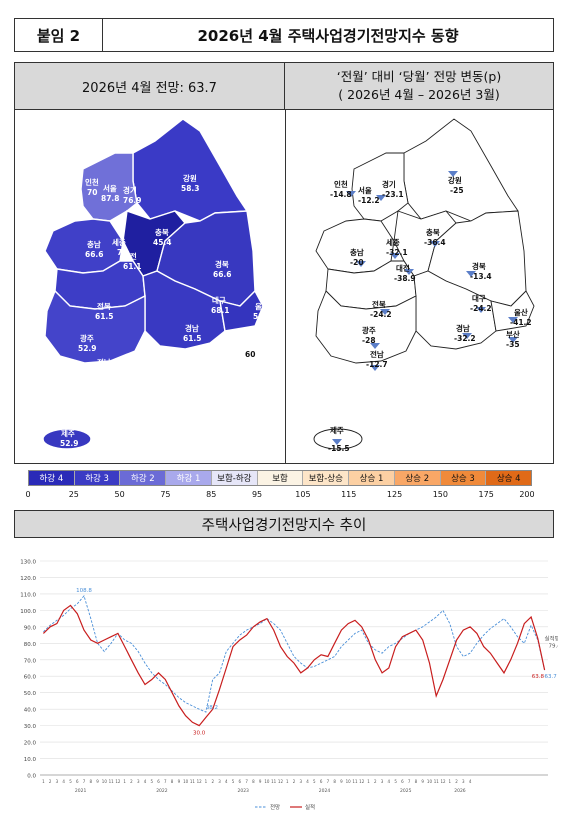 Image resolution: width=580 pixels, height=827 pixels. Describe the element at coordinates (143, 478) in the screenshot. I see `legend-item: 하강 2` at that location.